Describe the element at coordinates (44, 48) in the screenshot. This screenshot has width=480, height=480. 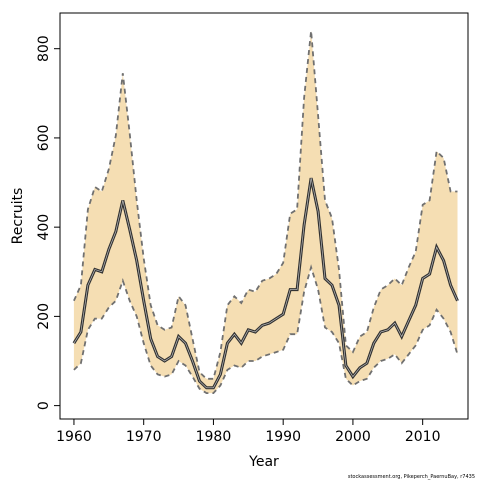
I see `y-tick-label: 800` at that location.